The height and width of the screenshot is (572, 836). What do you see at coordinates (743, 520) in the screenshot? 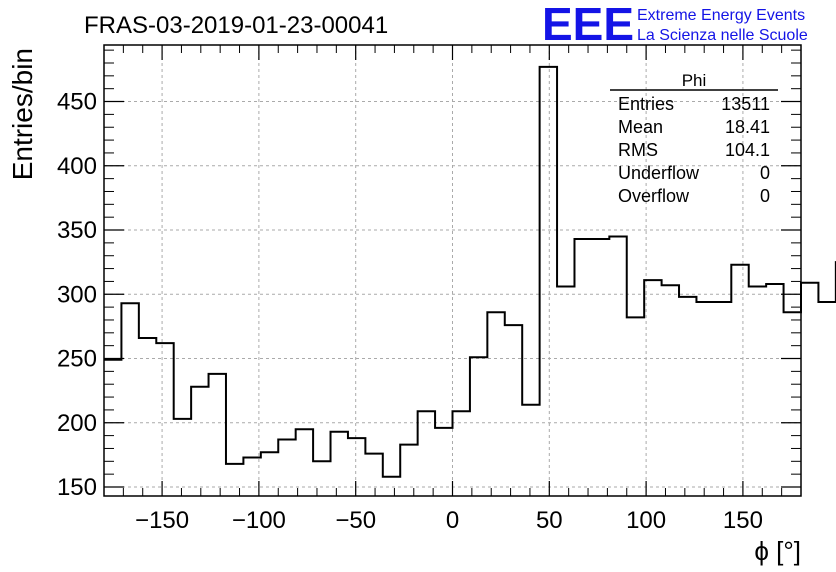
I see `x-tick-label: 150` at bounding box center [743, 520].